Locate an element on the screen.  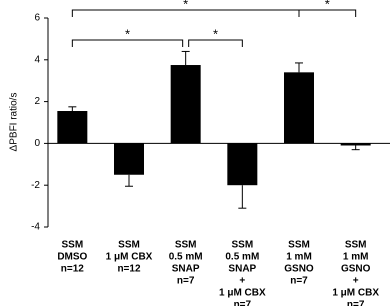
x-tick-label: DMSO is located at coordinates (72, 257).